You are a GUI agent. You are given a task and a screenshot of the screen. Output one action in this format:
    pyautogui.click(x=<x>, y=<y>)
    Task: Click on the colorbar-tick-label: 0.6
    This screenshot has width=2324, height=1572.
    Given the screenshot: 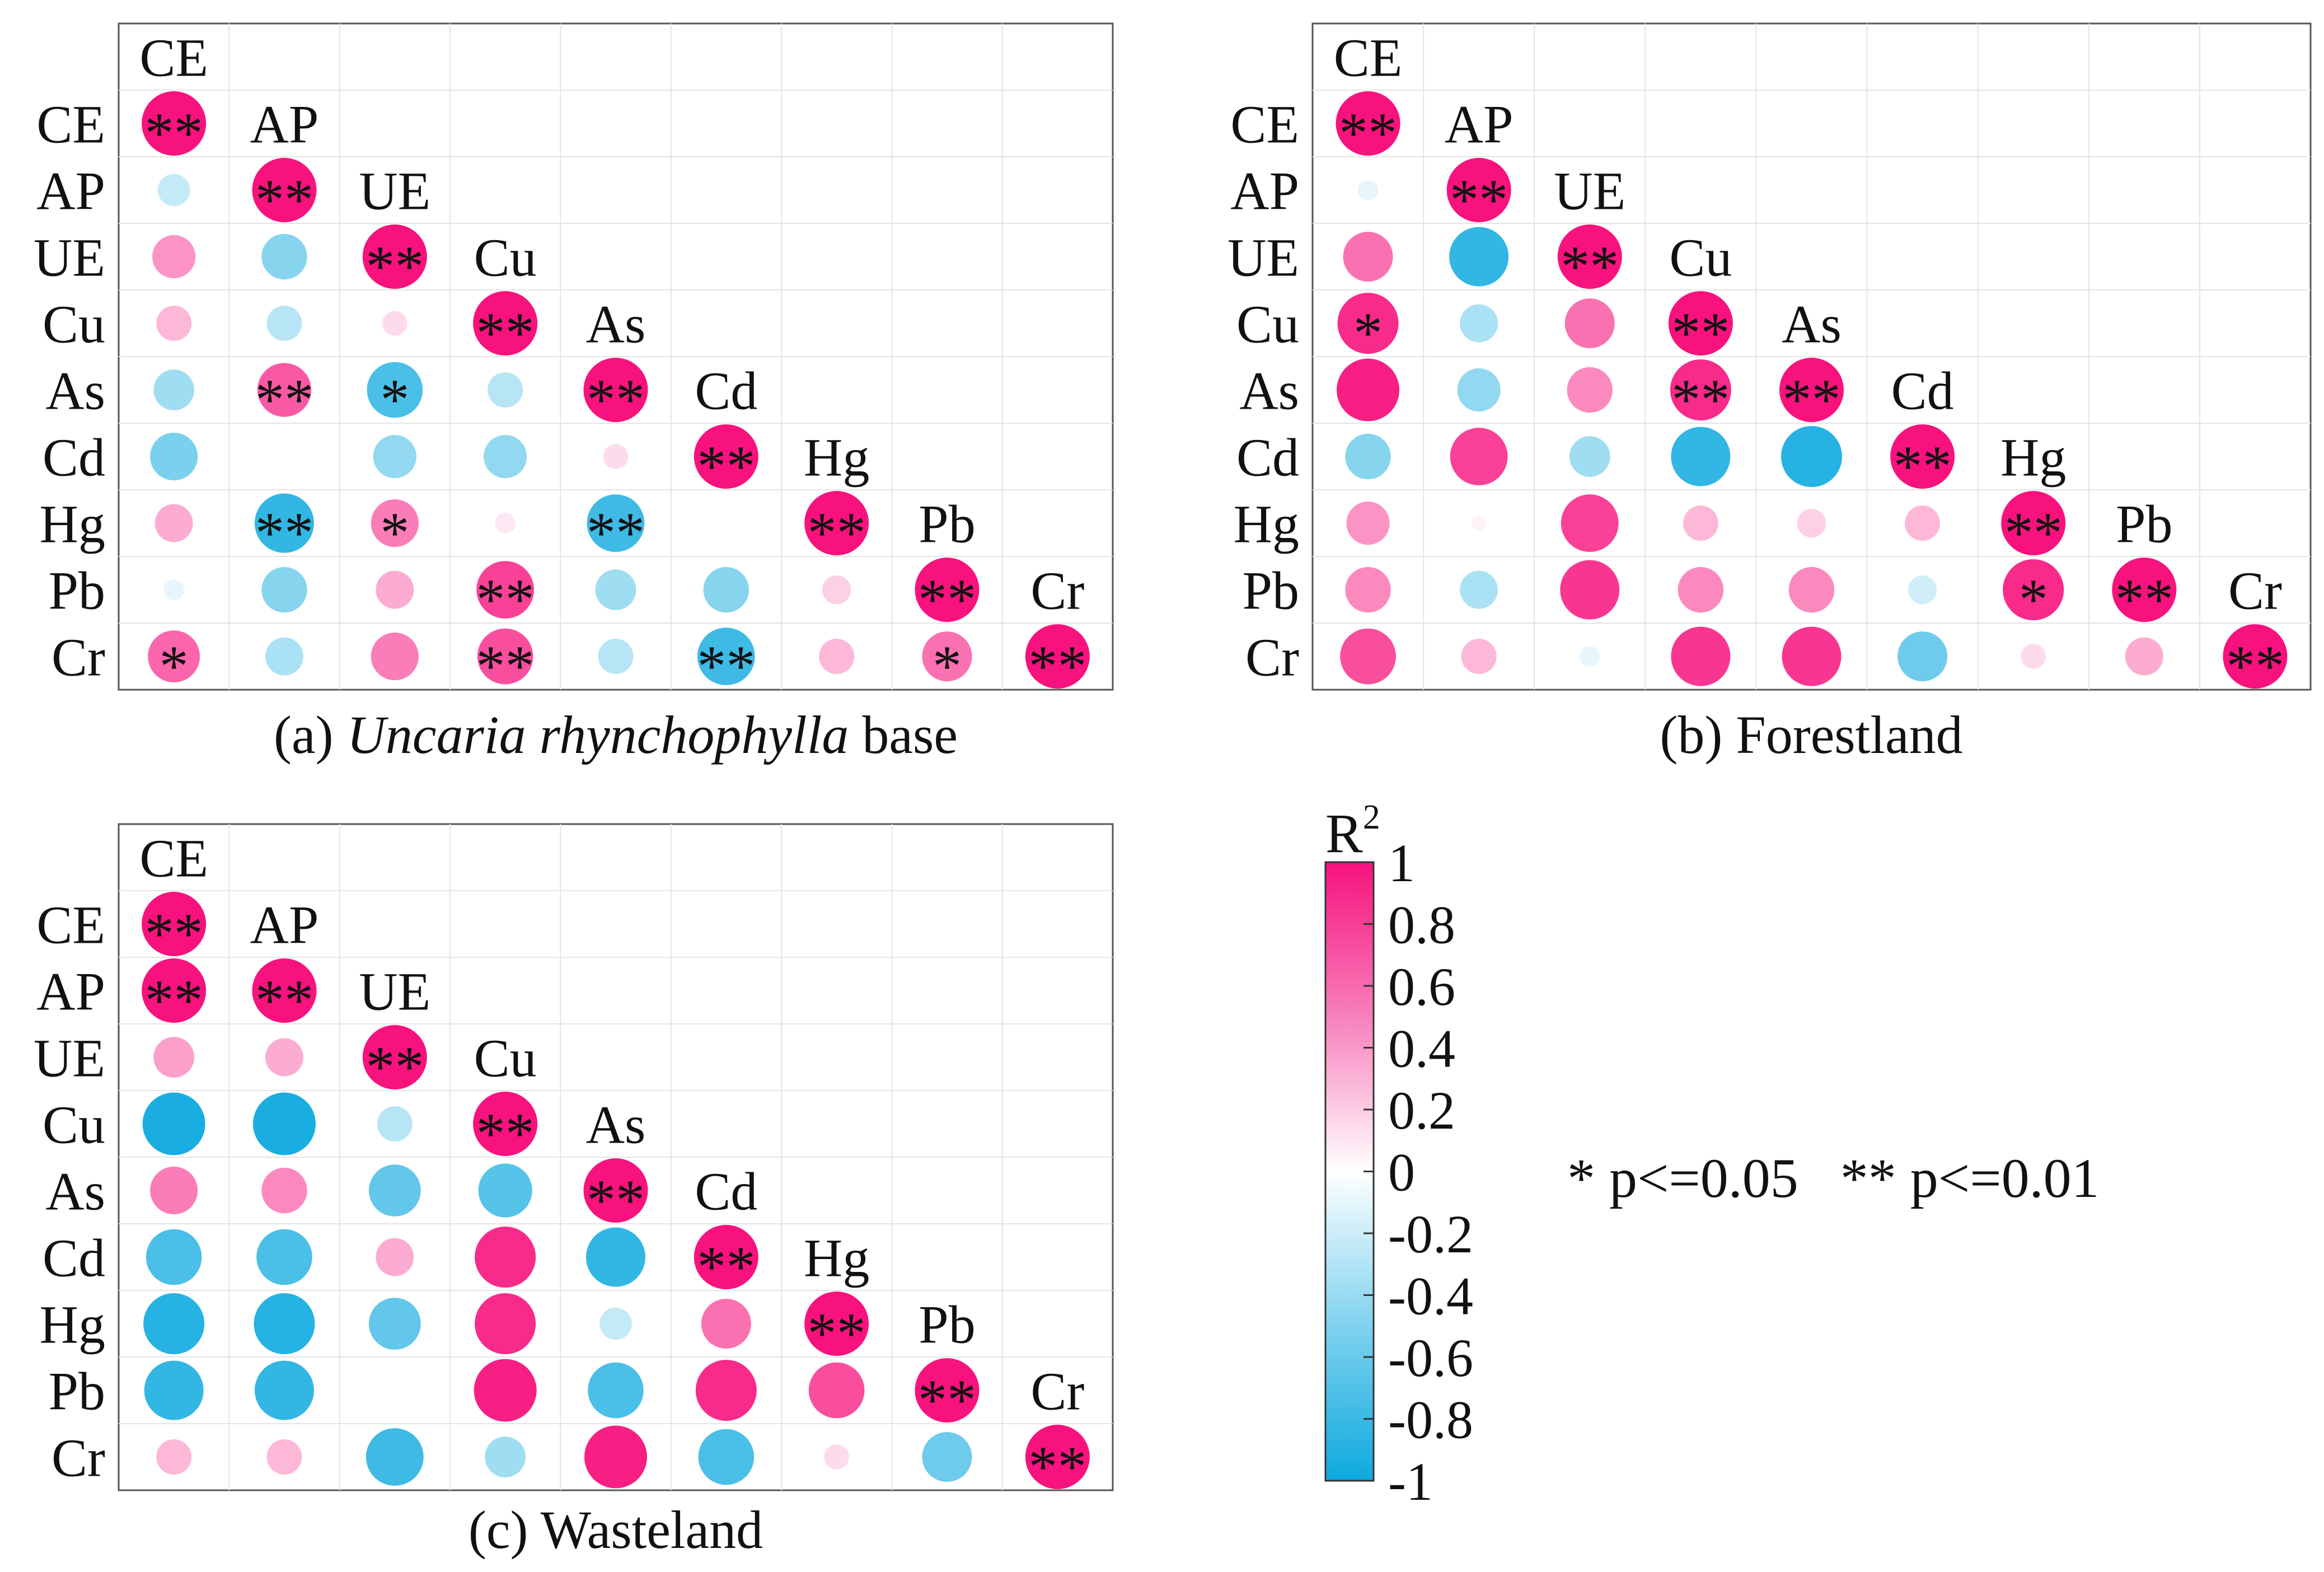 What is the action you would take?
    pyautogui.click(x=1421, y=987)
    